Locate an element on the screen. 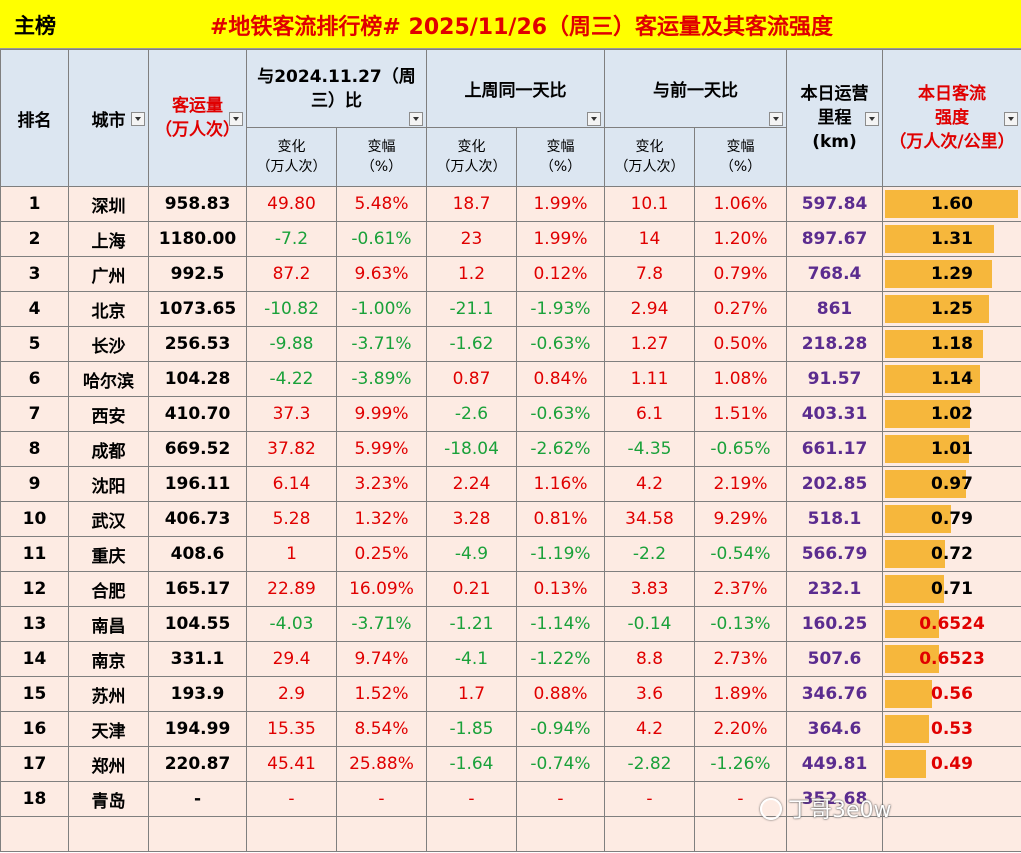 This screenshot has width=1021, height=853. volume-cell: 408.6 is located at coordinates (197, 554).